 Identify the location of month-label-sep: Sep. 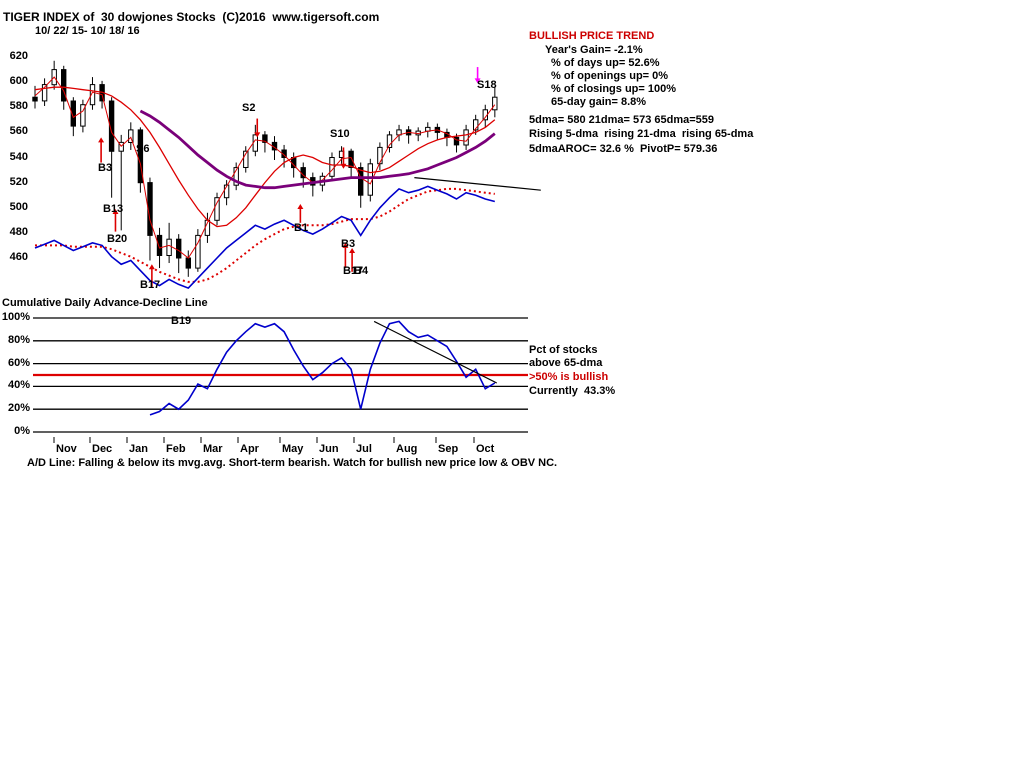
(448, 449).